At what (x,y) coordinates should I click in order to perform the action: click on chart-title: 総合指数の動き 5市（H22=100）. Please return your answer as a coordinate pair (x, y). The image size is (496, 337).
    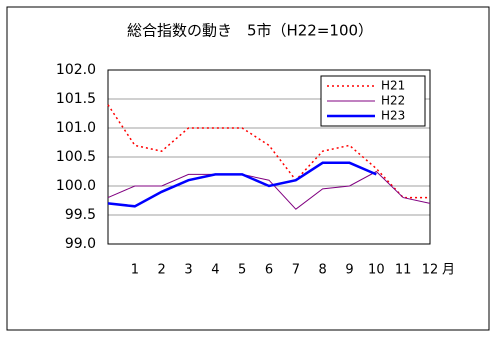
    Looking at the image, I should click on (250, 31).